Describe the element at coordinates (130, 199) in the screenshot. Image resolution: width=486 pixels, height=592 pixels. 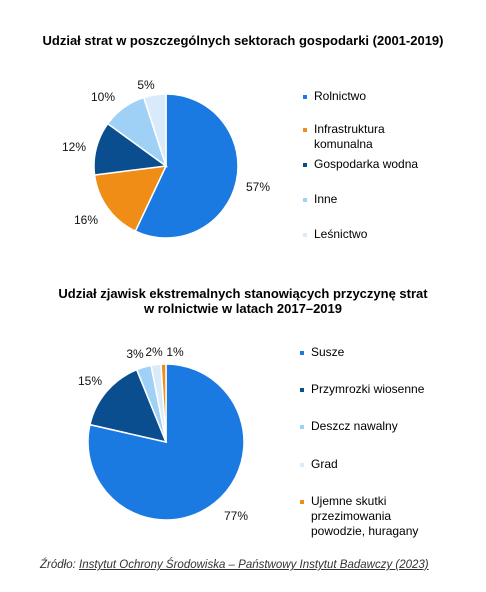
I see `pie-slice-infrastruktura` at that location.